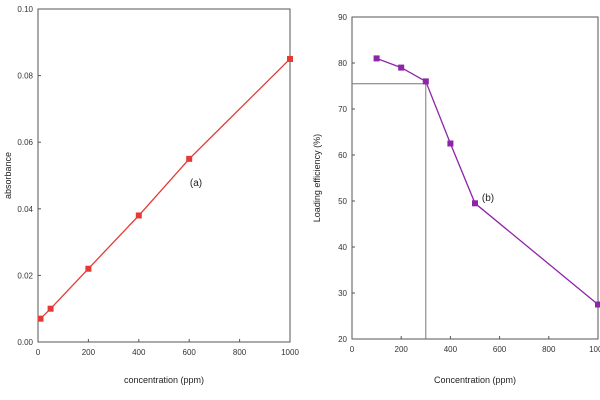  What do you see at coordinates (342, 247) in the screenshot?
I see `chart-b-y-tick-label: 40` at bounding box center [342, 247].